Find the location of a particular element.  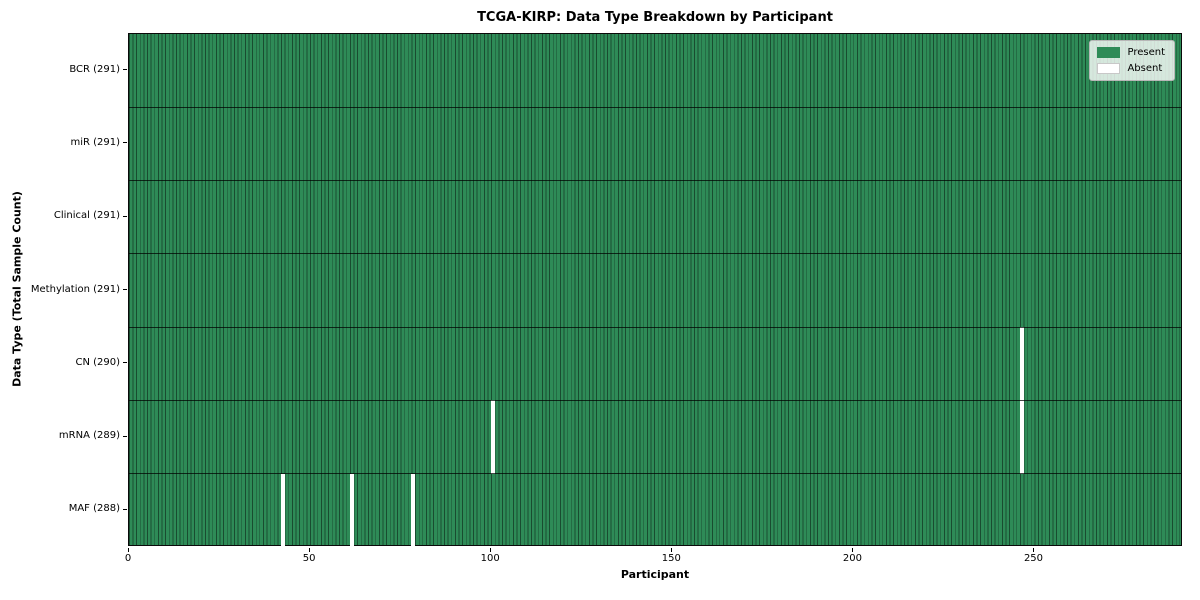

x-tick-label-250: 250 is located at coordinates (1033, 558).